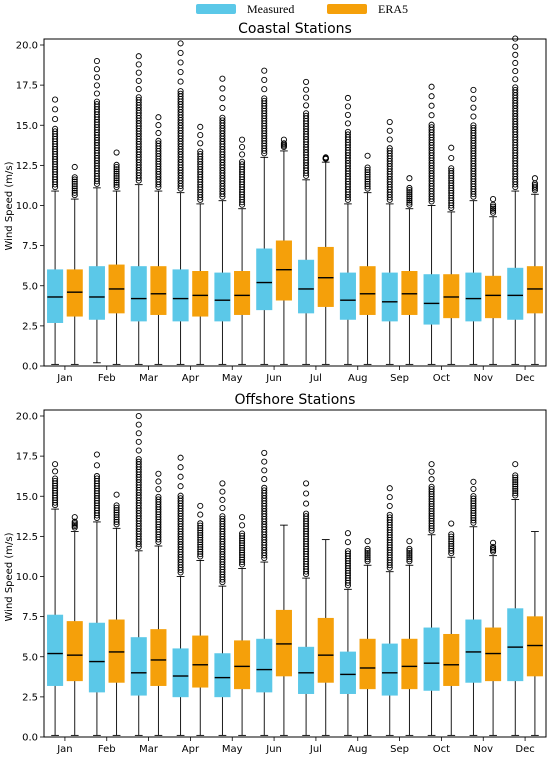 The height and width of the screenshot is (759, 550). I want to click on offshore-x-tick-label-aug: Aug, so click(358, 749).